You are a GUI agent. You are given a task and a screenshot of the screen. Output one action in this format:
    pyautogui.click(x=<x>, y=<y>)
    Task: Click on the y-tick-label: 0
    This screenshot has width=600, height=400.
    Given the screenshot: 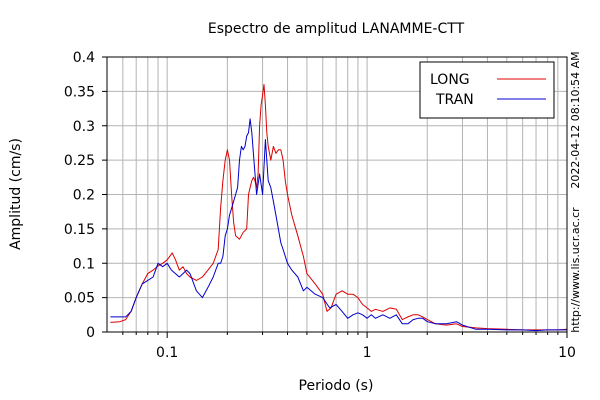 What is the action you would take?
    pyautogui.click(x=90, y=333)
    